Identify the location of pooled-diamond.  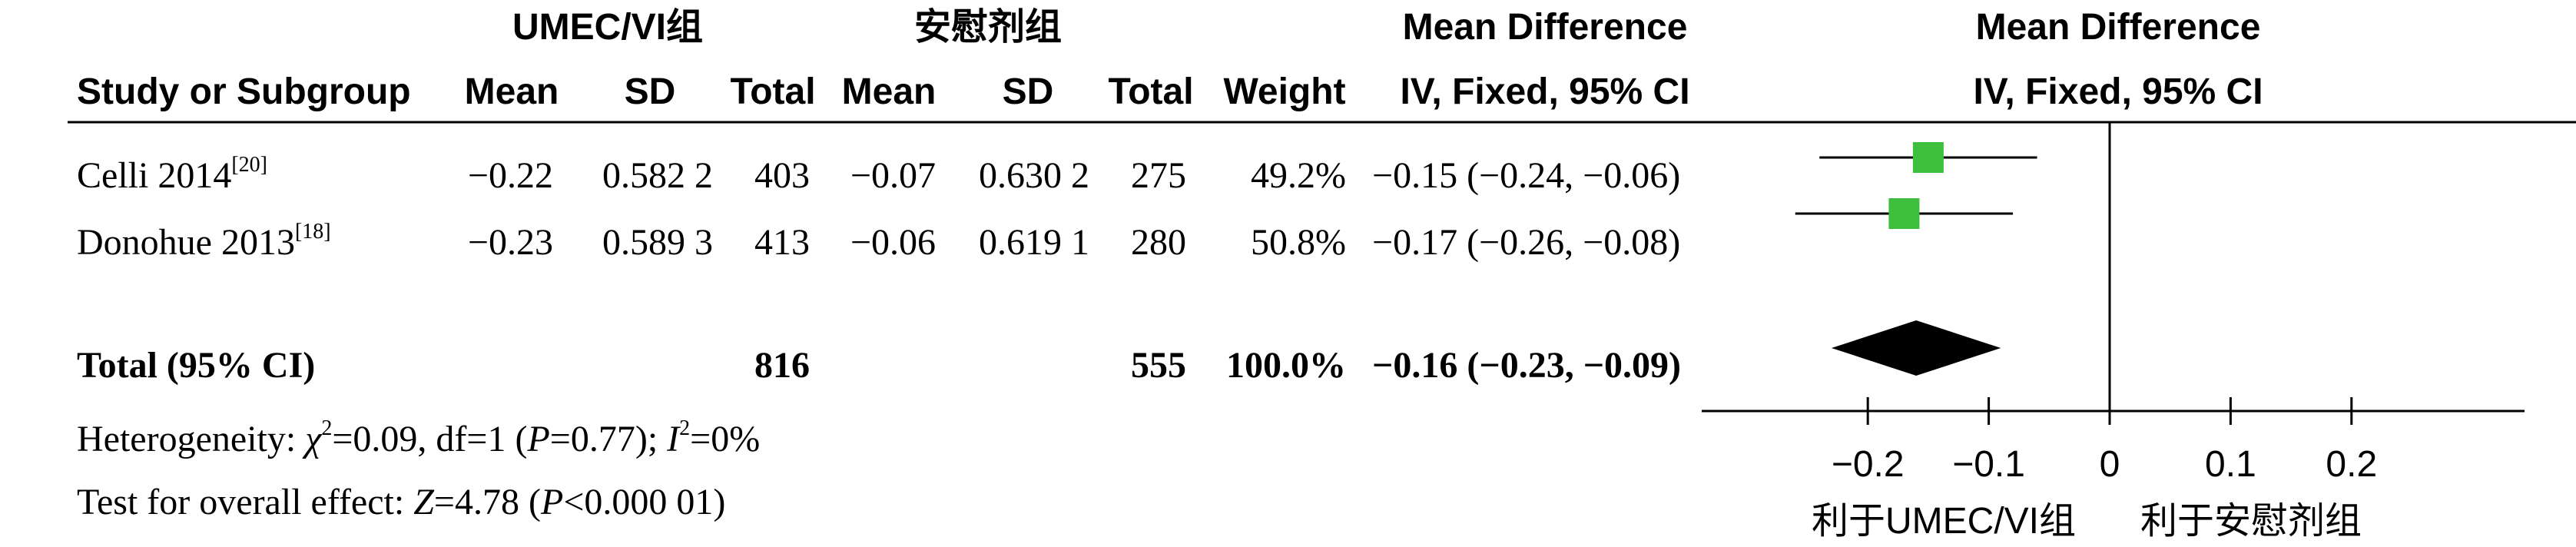
(1916, 348).